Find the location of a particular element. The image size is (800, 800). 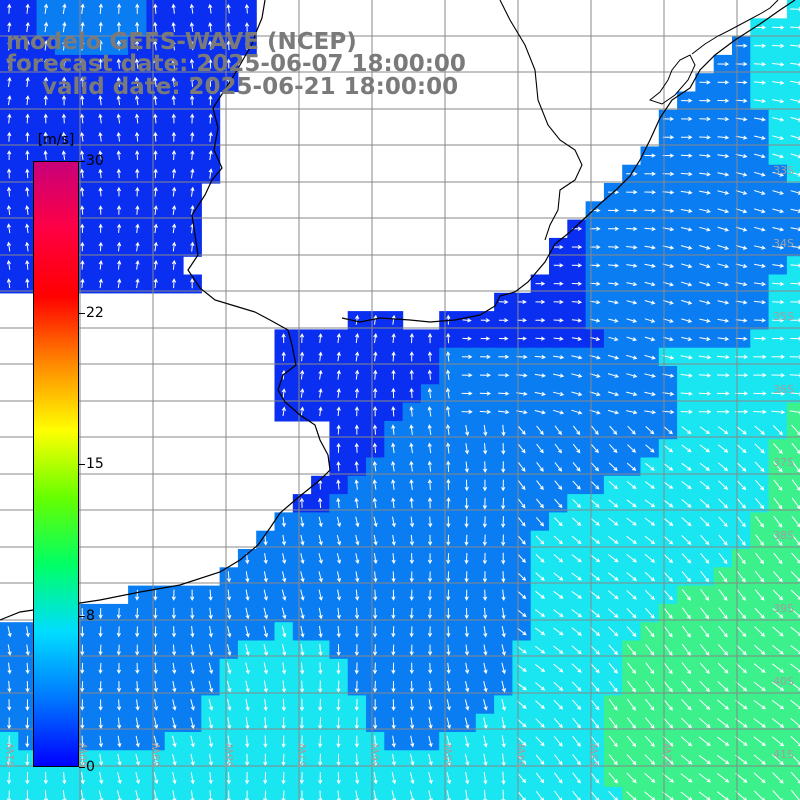

latitude-label: 34S is located at coordinates (783, 243).